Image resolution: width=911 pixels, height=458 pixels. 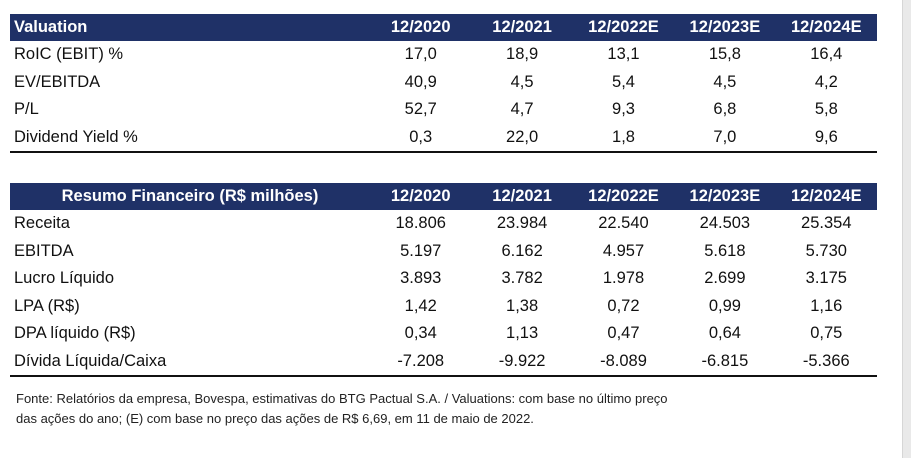 I want to click on cell-value: 3.893, so click(x=421, y=278).